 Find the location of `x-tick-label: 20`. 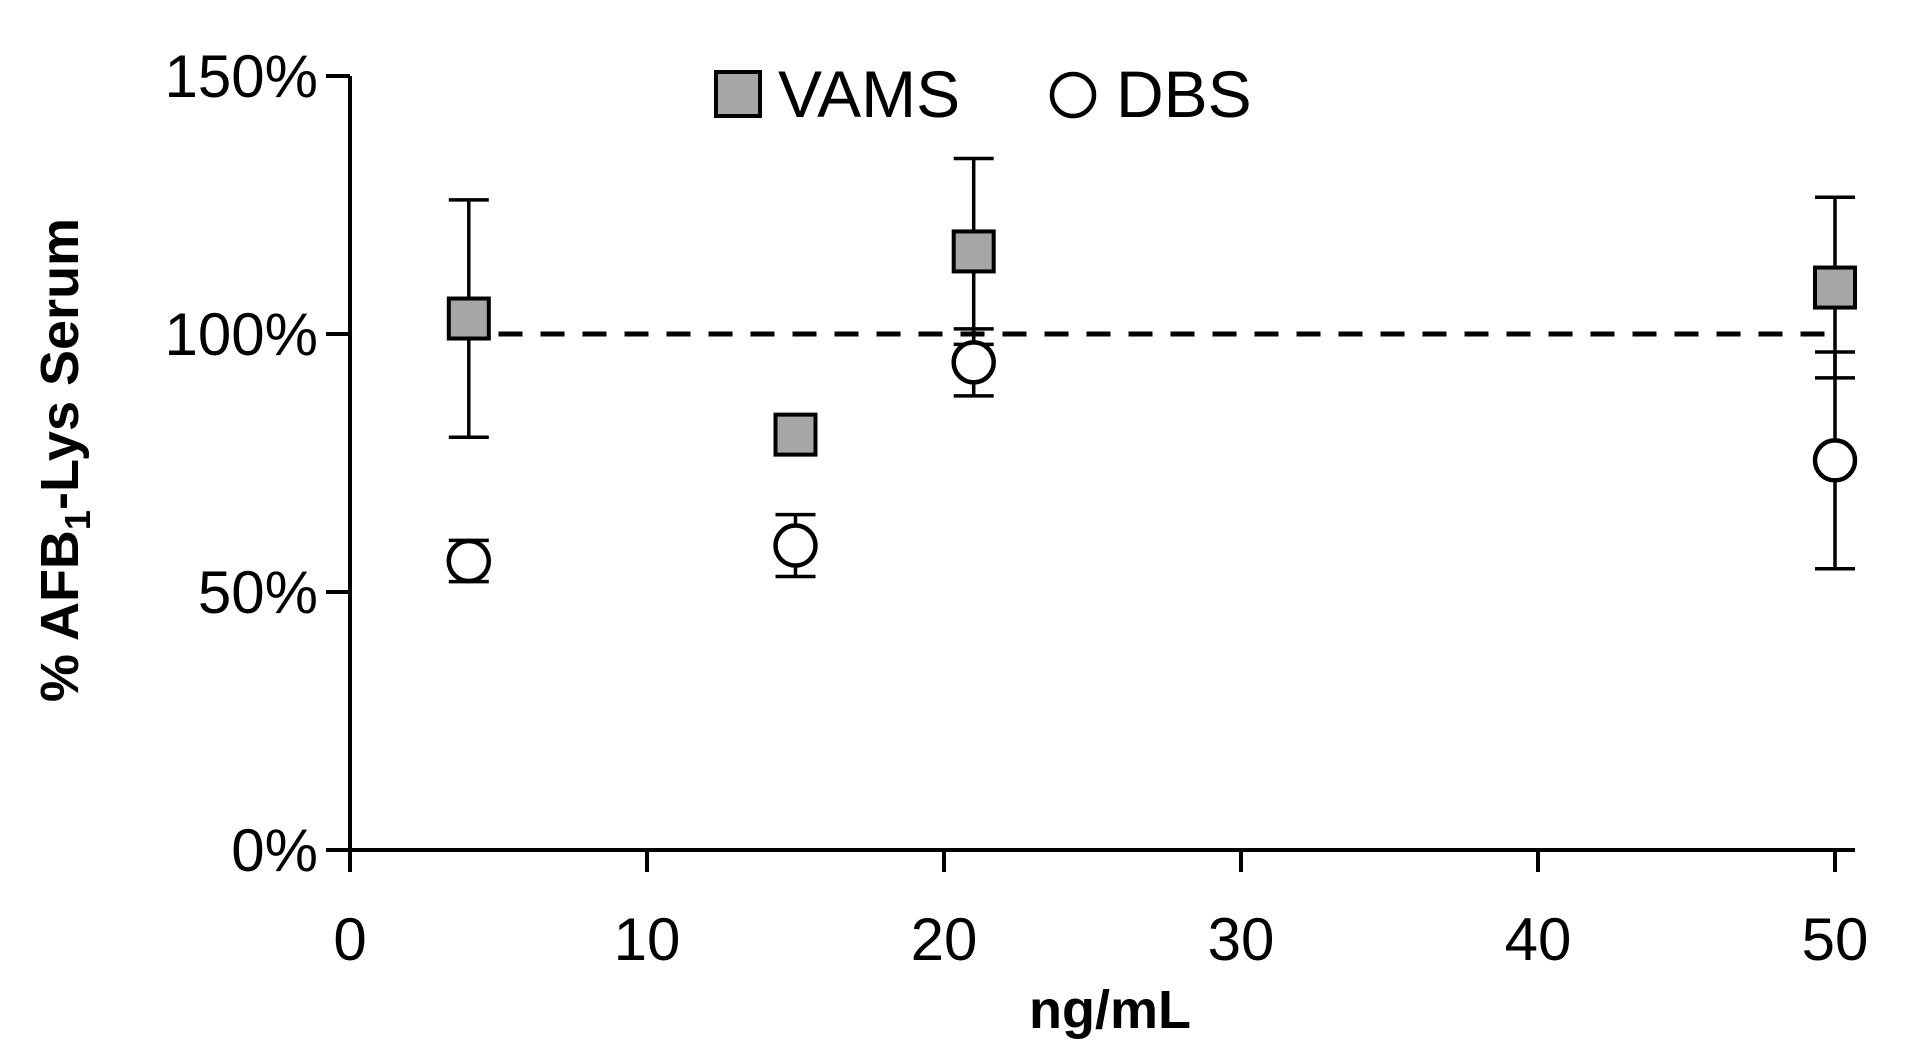

x-tick-label: 20 is located at coordinates (944, 939).